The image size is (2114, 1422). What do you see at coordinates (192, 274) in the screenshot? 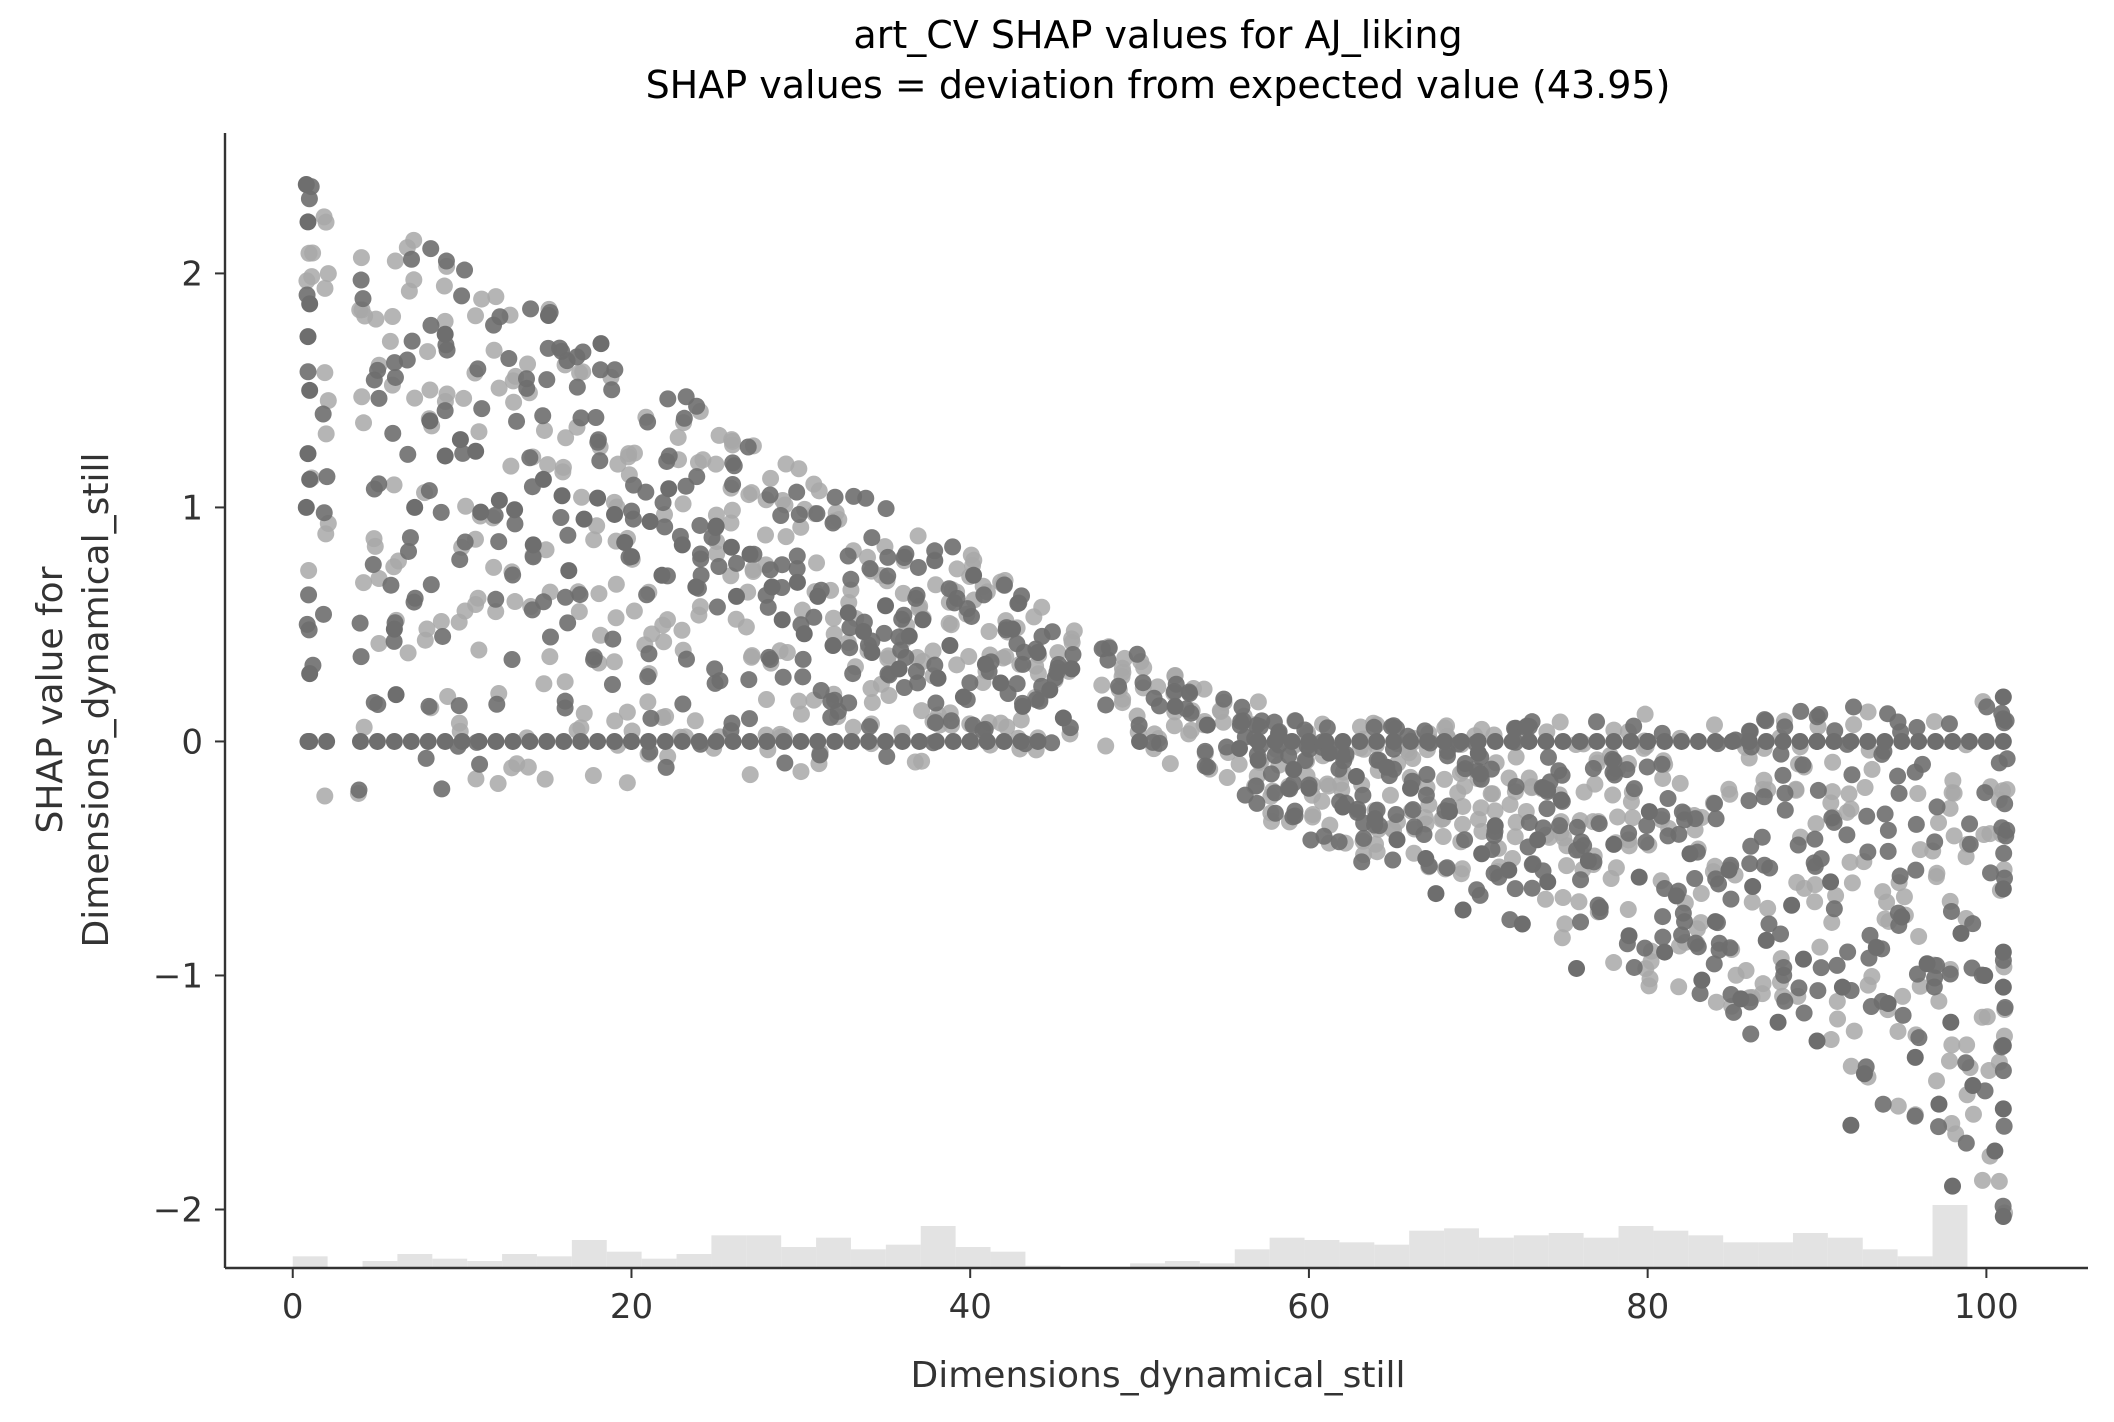
I see `y-tick-label: 2` at bounding box center [192, 274].